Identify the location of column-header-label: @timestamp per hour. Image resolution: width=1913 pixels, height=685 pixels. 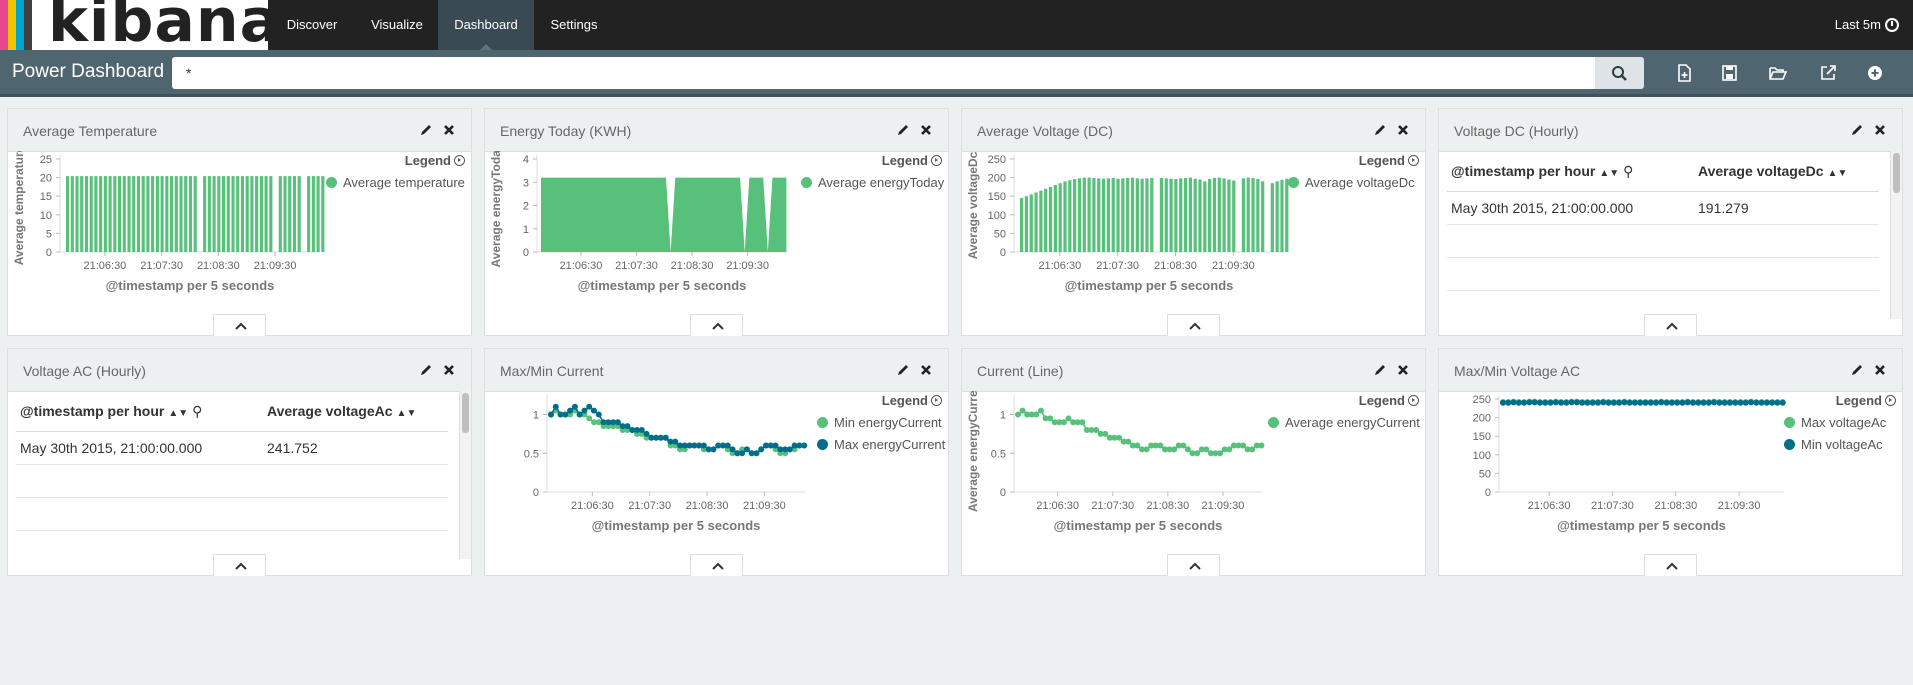
(92, 411).